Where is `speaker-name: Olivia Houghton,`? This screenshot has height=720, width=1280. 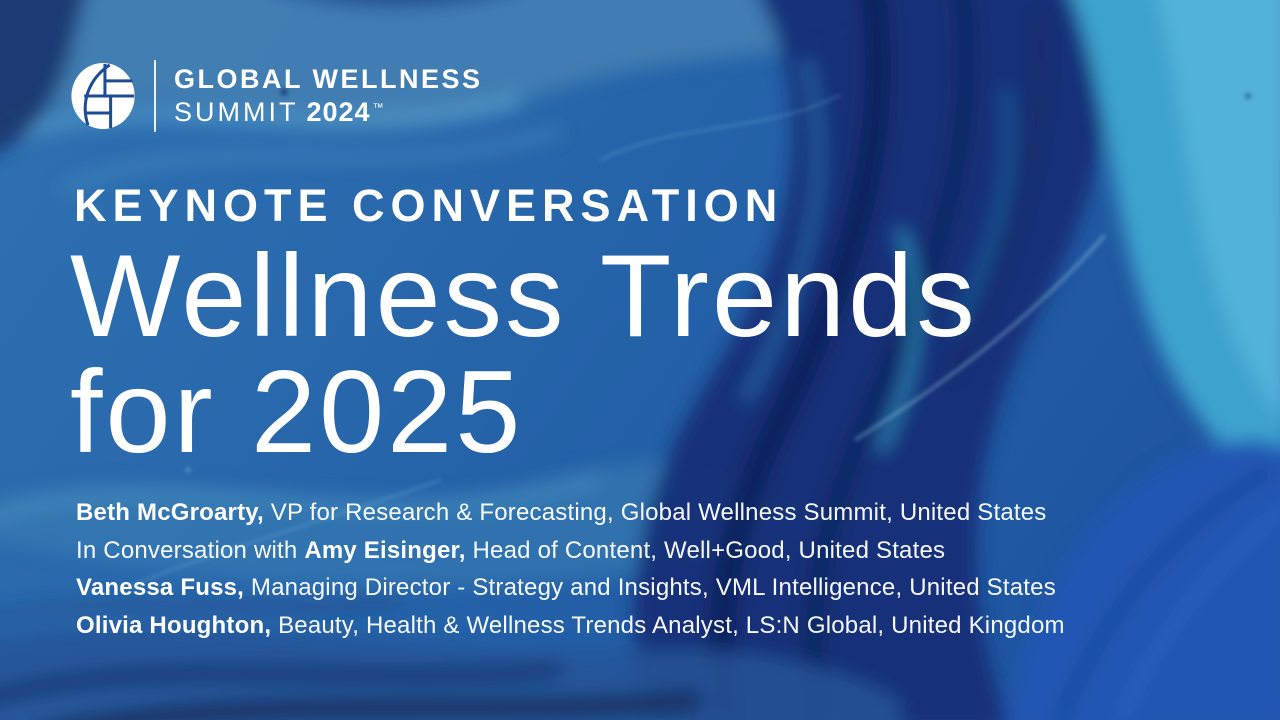
speaker-name: Olivia Houghton, is located at coordinates (174, 625).